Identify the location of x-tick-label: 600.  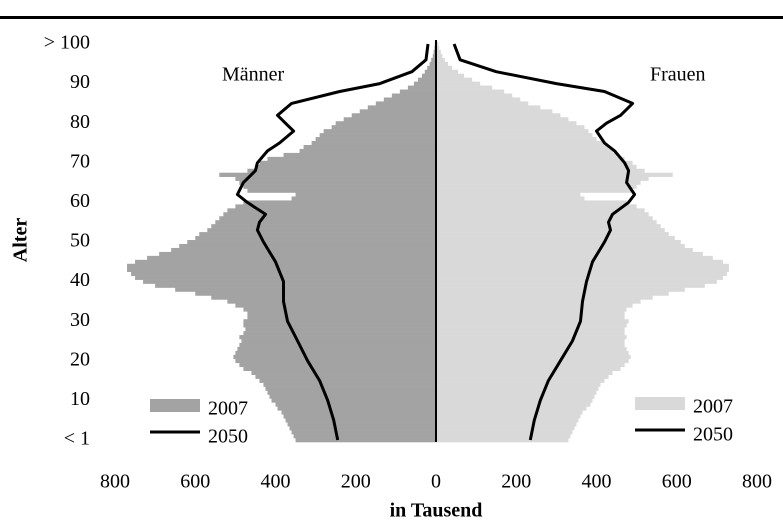
(677, 482).